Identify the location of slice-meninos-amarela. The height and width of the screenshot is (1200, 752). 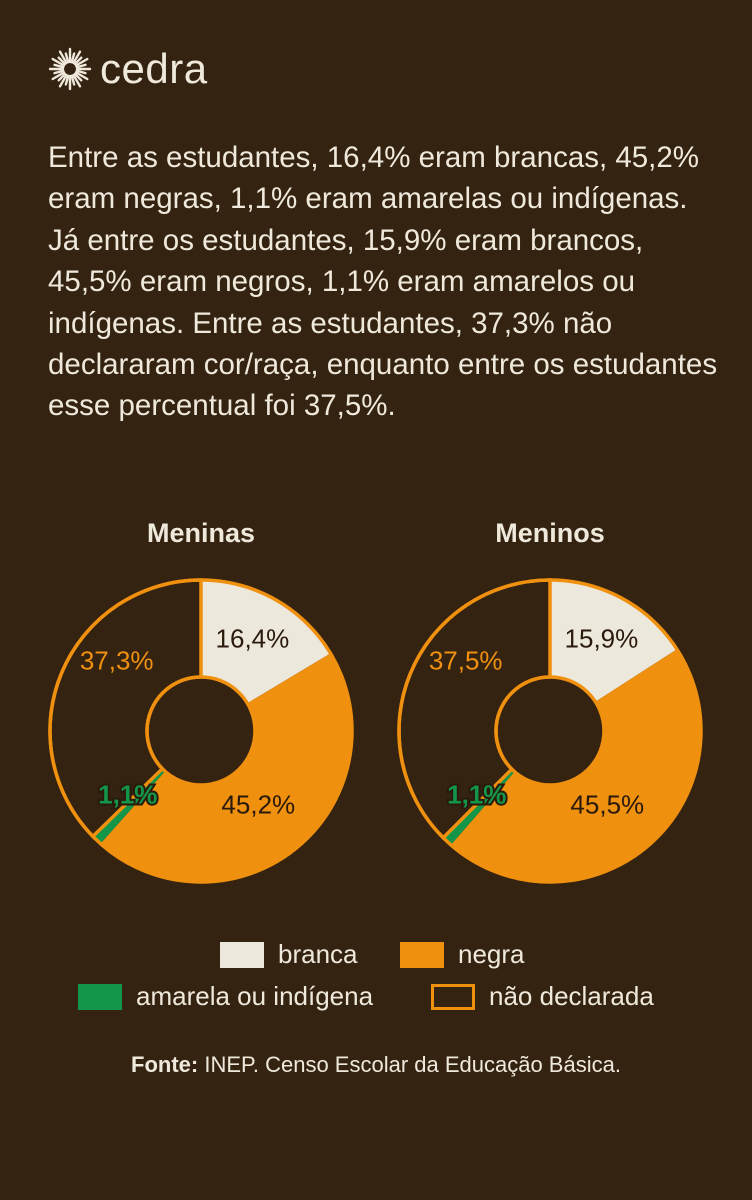
(479, 807).